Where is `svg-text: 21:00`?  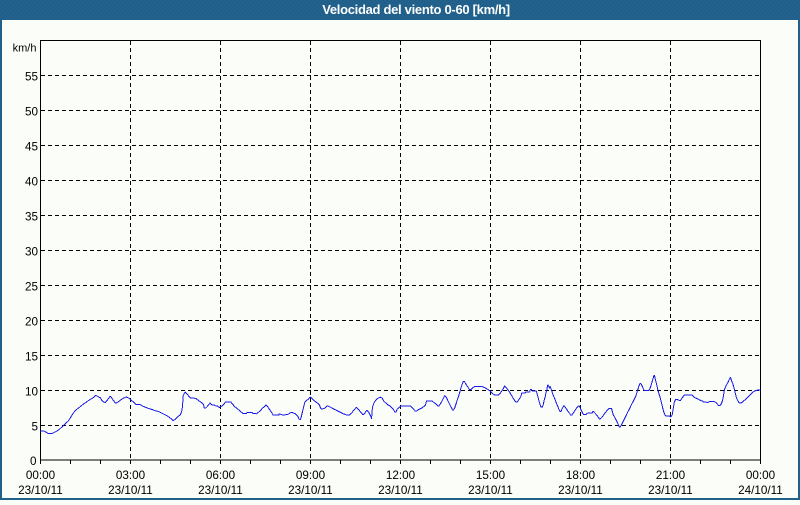 svg-text: 21:00 is located at coordinates (671, 475).